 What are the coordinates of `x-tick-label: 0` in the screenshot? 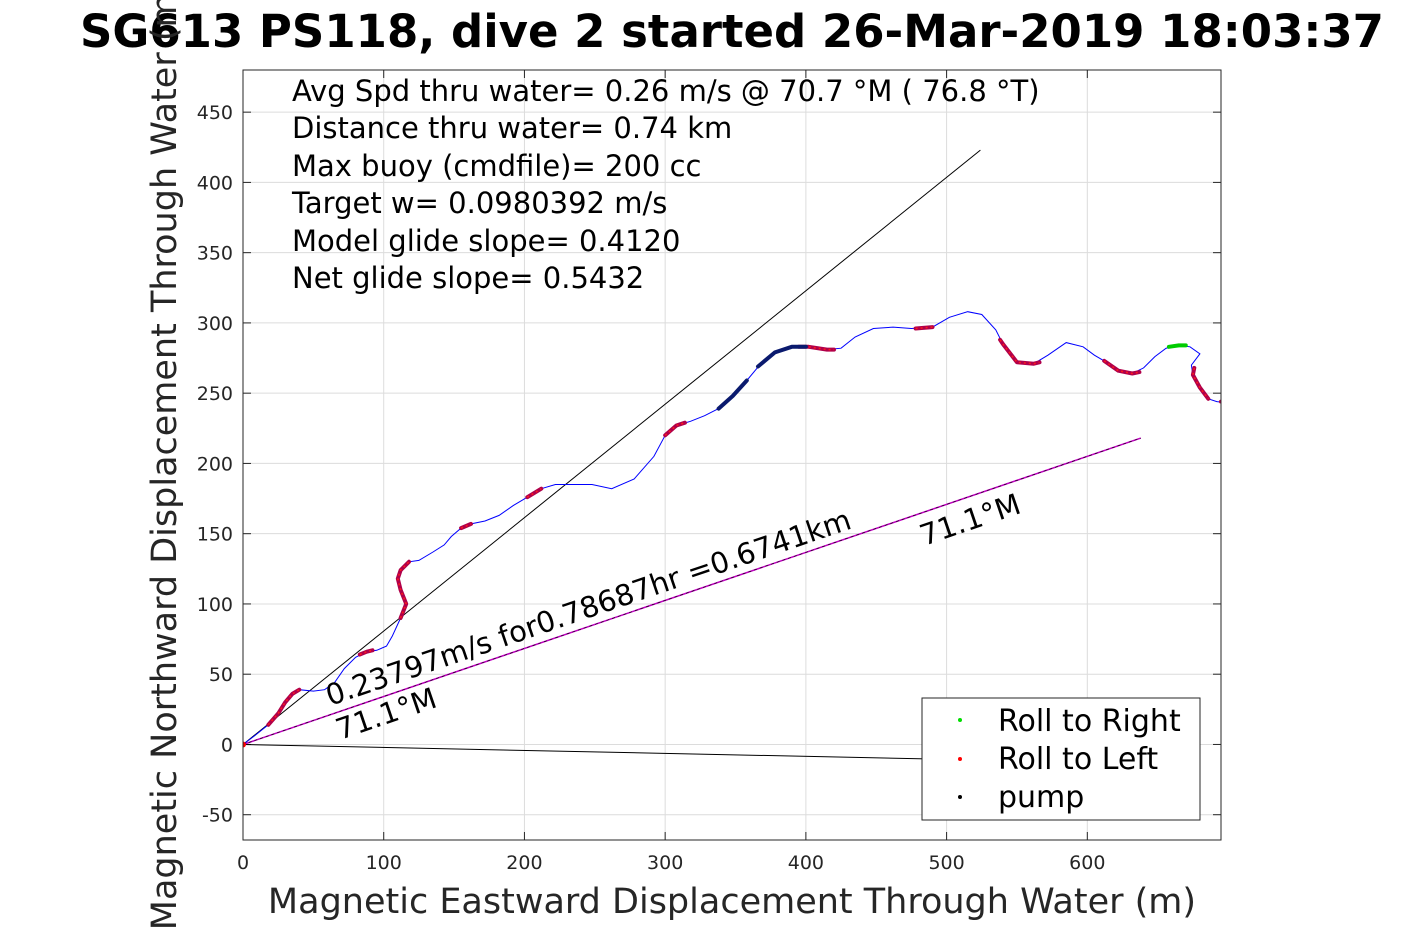 It's located at (243, 863).